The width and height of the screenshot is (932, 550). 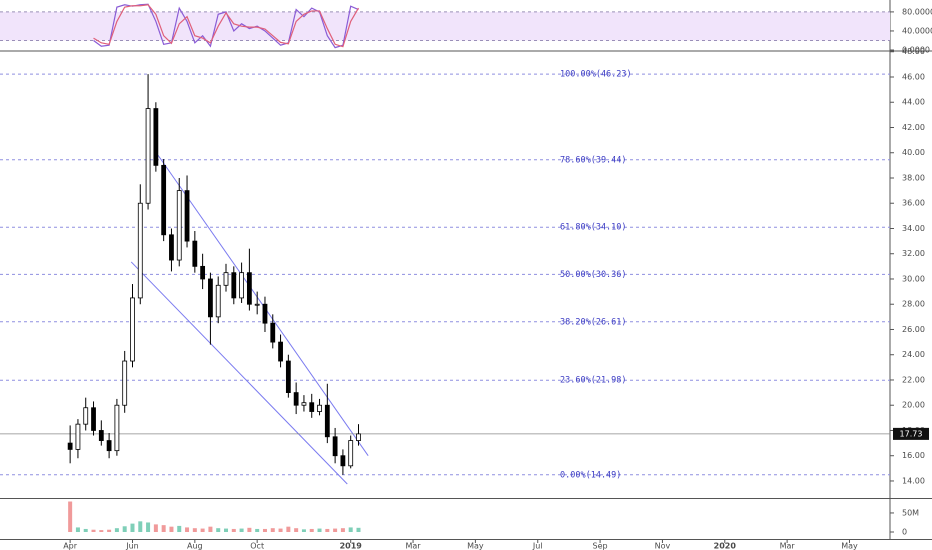 What do you see at coordinates (70, 546) in the screenshot?
I see `x-tick-label: Apr` at bounding box center [70, 546].